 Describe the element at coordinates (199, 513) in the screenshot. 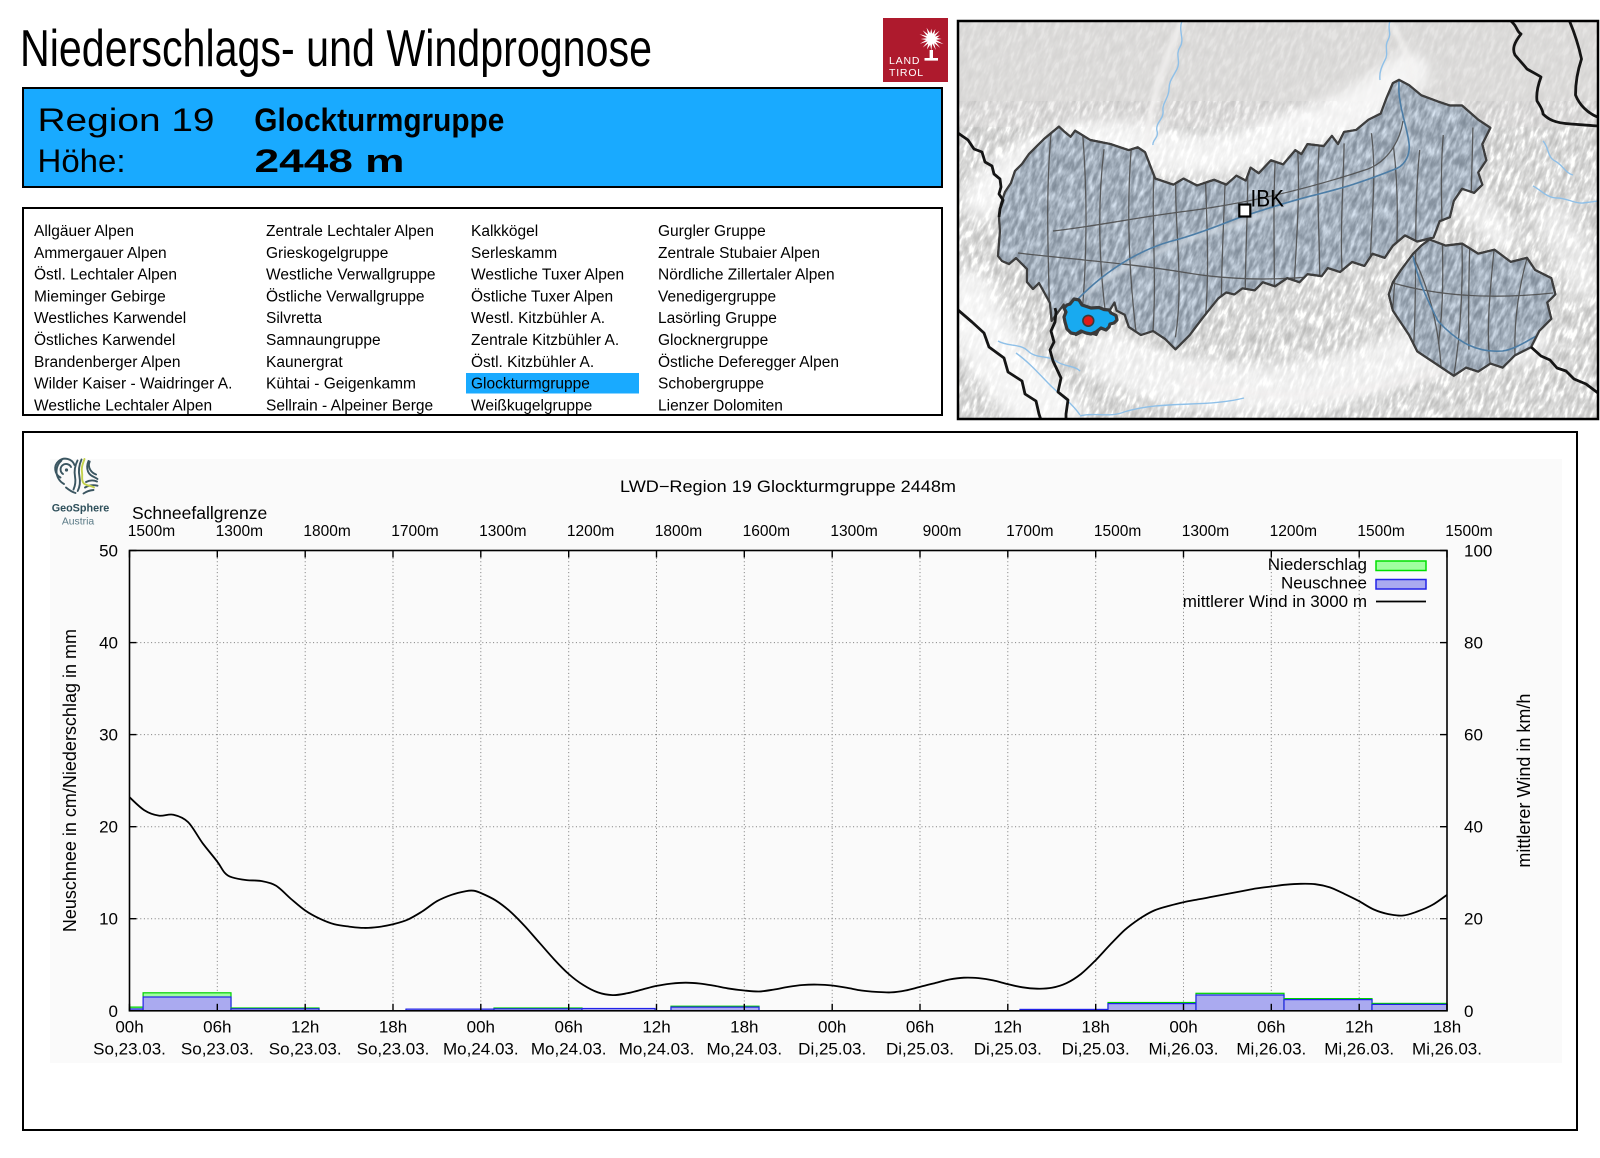

I see `svg-text: Schneefallgrenze` at that location.